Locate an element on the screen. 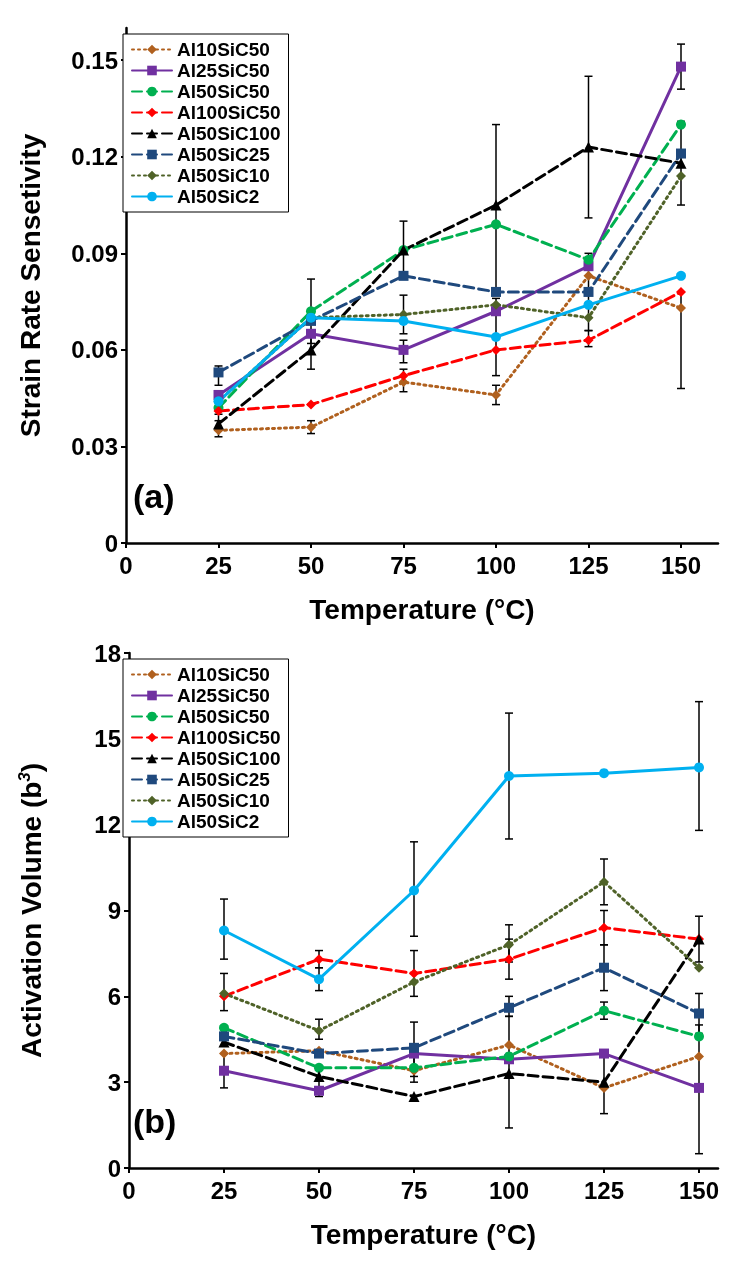  annotation: (b) is located at coordinates (155, 1121).